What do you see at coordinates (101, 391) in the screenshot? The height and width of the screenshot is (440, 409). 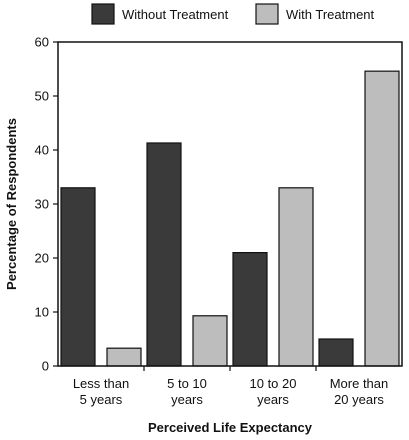 I see `x-tick-label: Less than 5 years` at bounding box center [101, 391].